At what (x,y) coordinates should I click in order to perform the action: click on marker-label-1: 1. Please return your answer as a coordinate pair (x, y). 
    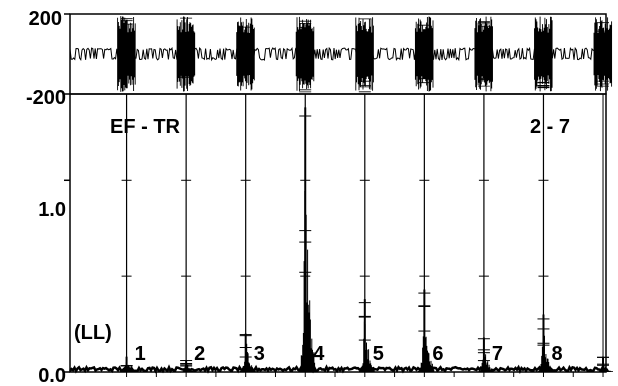
    Looking at the image, I should click on (140, 354).